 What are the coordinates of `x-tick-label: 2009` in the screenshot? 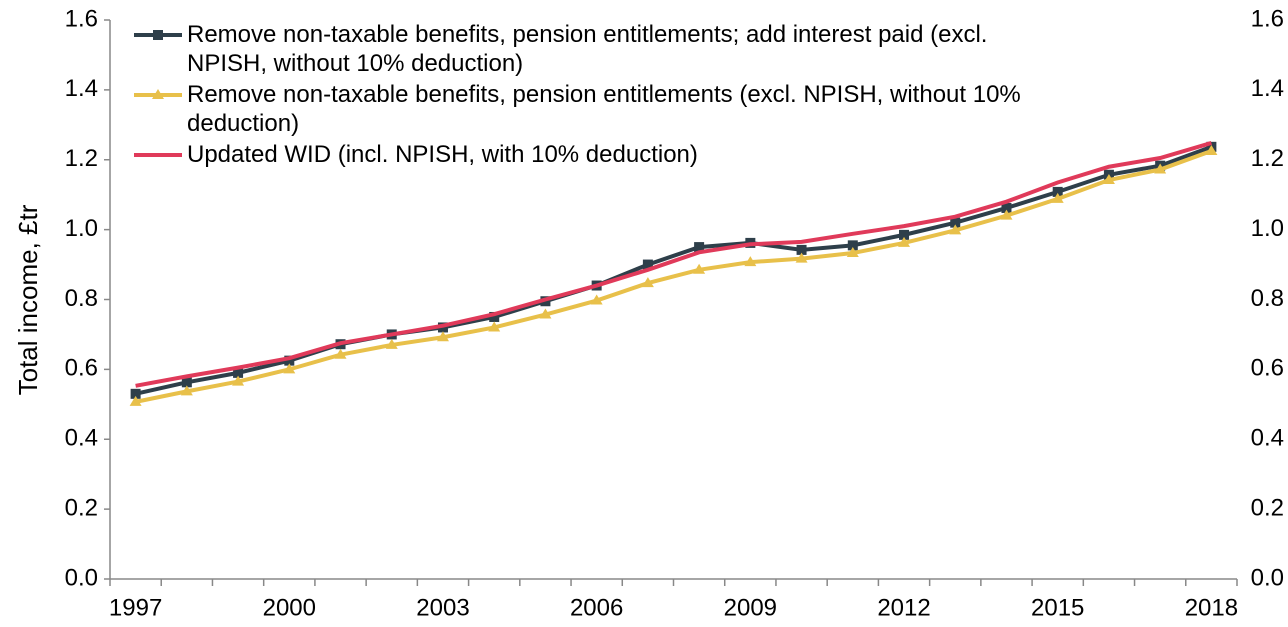 It's located at (750, 607).